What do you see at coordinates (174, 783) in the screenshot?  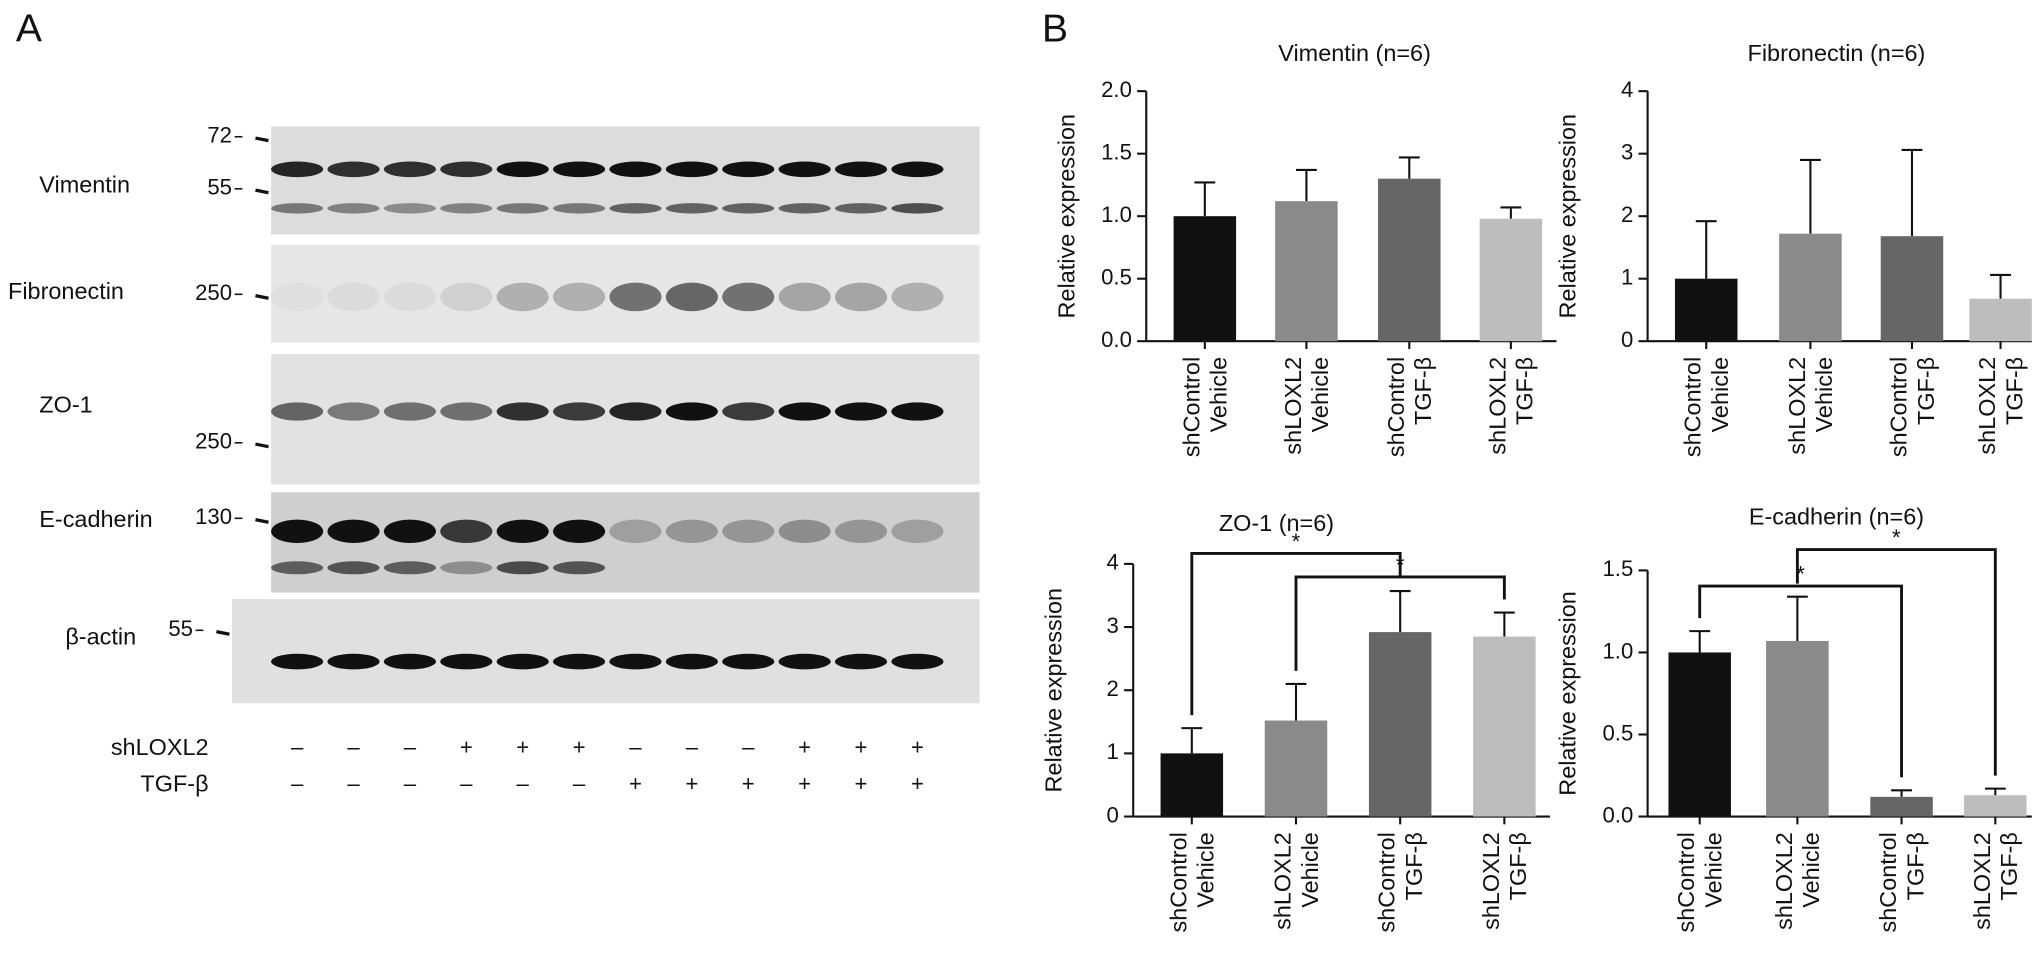 I see `condition-label: TGF-β` at bounding box center [174, 783].